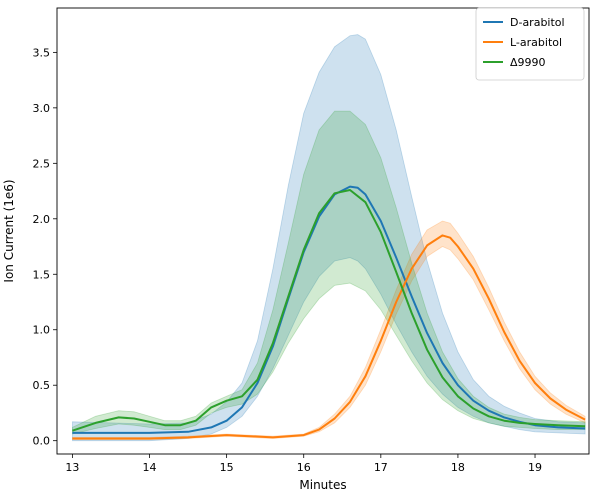  I want to click on x-tick-label: 15, so click(227, 467).